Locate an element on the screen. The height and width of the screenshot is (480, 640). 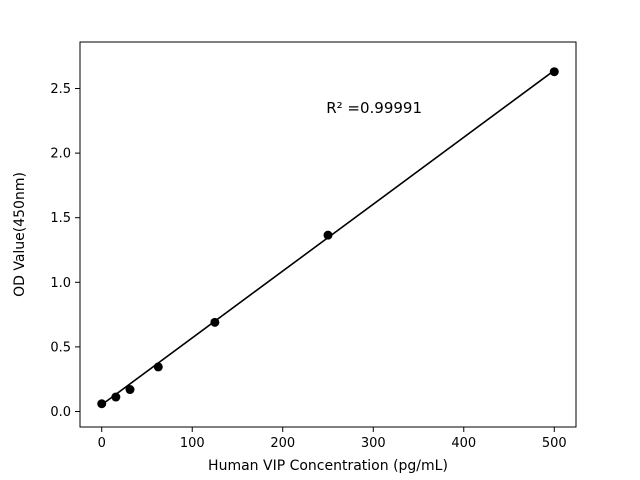
x-tick-label: 400 is located at coordinates (463, 443).